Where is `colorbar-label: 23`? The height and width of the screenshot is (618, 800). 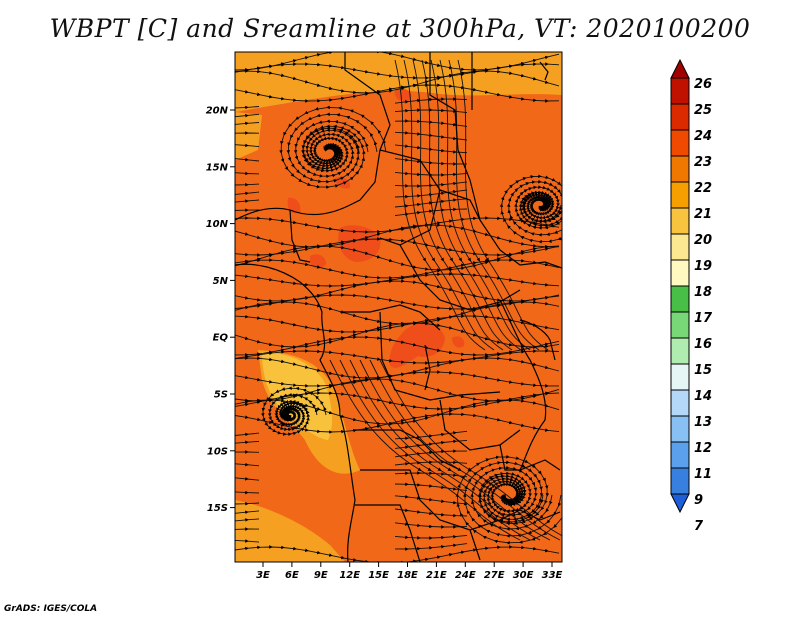
colorbar-label: 23 is located at coordinates (703, 162).